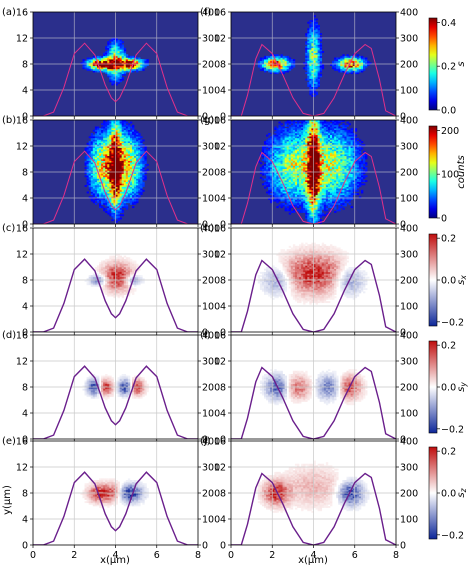  What do you see at coordinates (313, 560) in the screenshot?
I see `x-axis-label-right: x(μm)` at bounding box center [313, 560].